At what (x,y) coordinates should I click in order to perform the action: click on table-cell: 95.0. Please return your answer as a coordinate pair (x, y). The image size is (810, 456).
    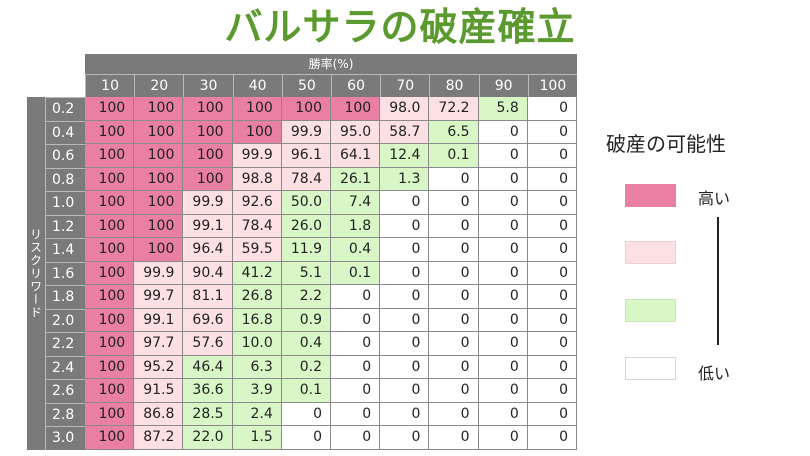
    Looking at the image, I should click on (356, 132).